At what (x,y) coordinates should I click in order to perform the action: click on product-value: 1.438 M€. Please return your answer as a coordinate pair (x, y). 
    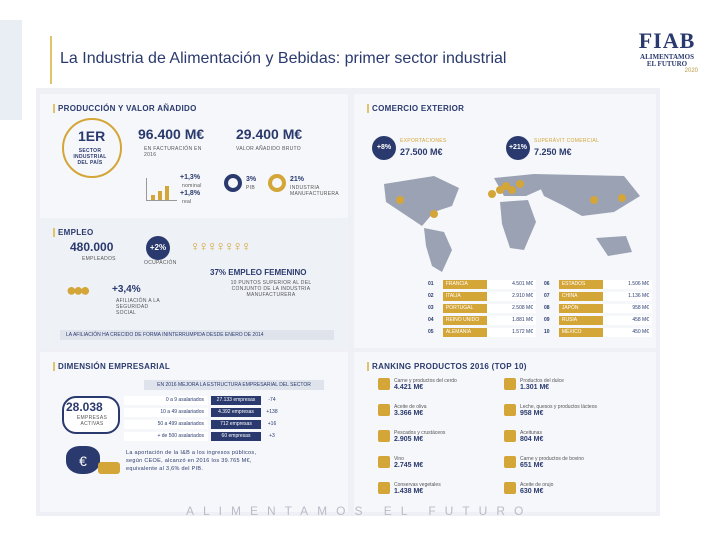
    Looking at the image, I should click on (409, 491).